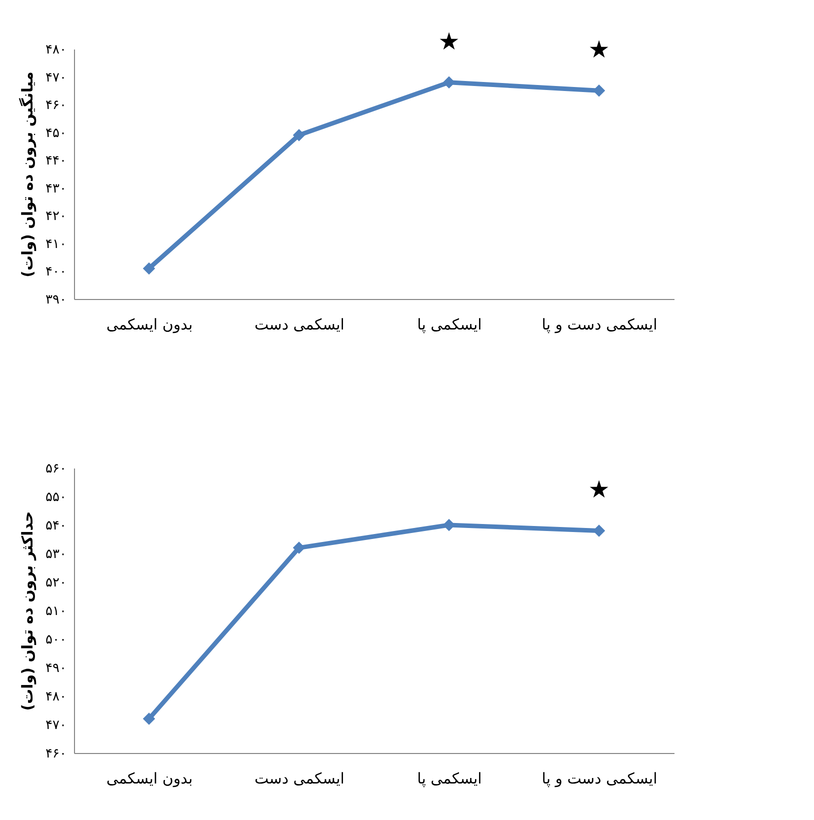 This screenshot has width=814, height=820. I want to click on y-tick-label: ۵۱۰, so click(56, 611).